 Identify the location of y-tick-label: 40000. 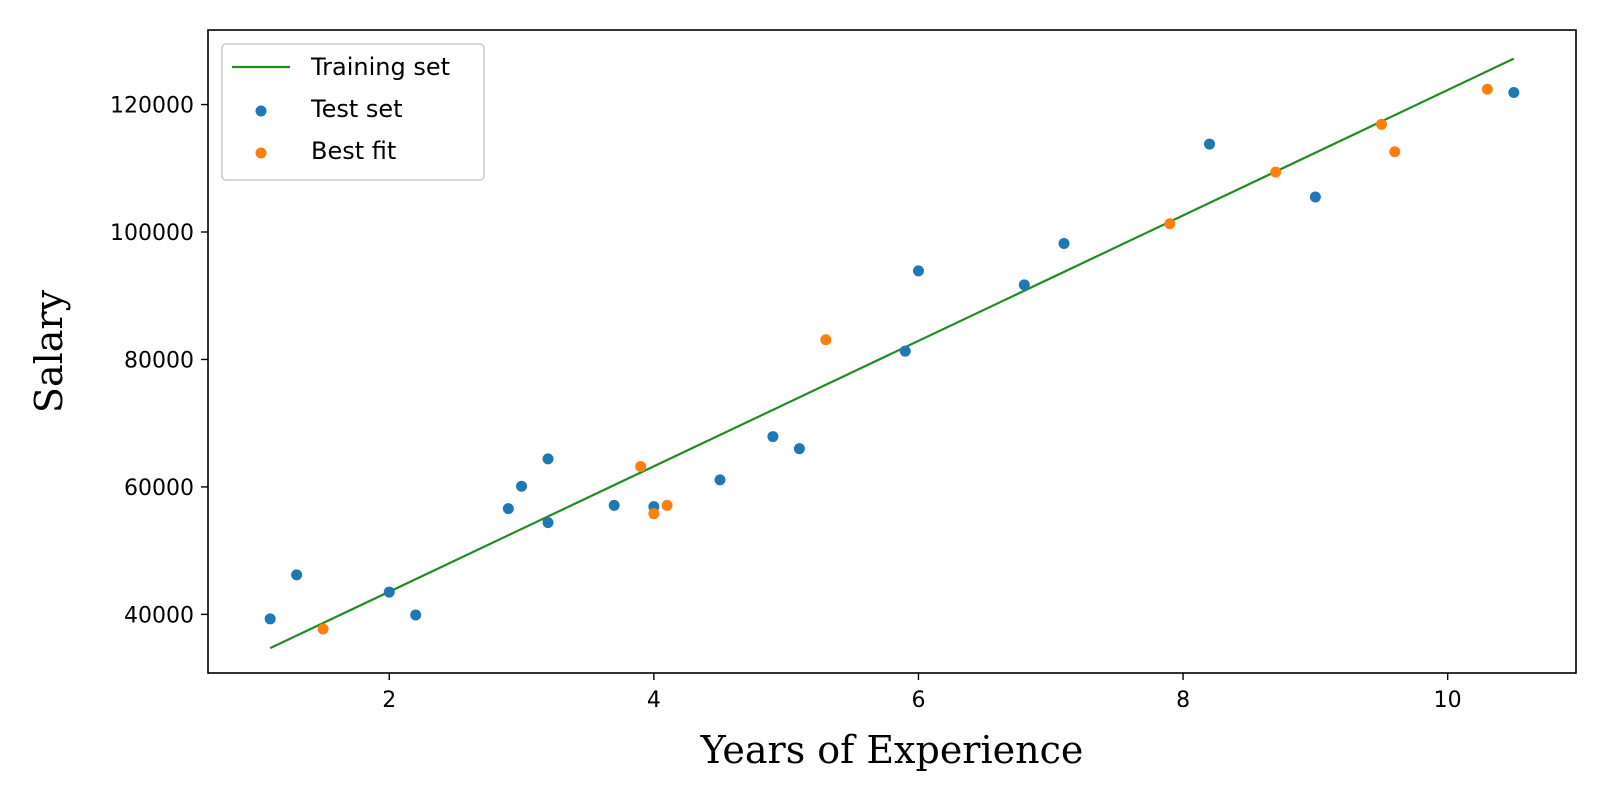
(159, 615).